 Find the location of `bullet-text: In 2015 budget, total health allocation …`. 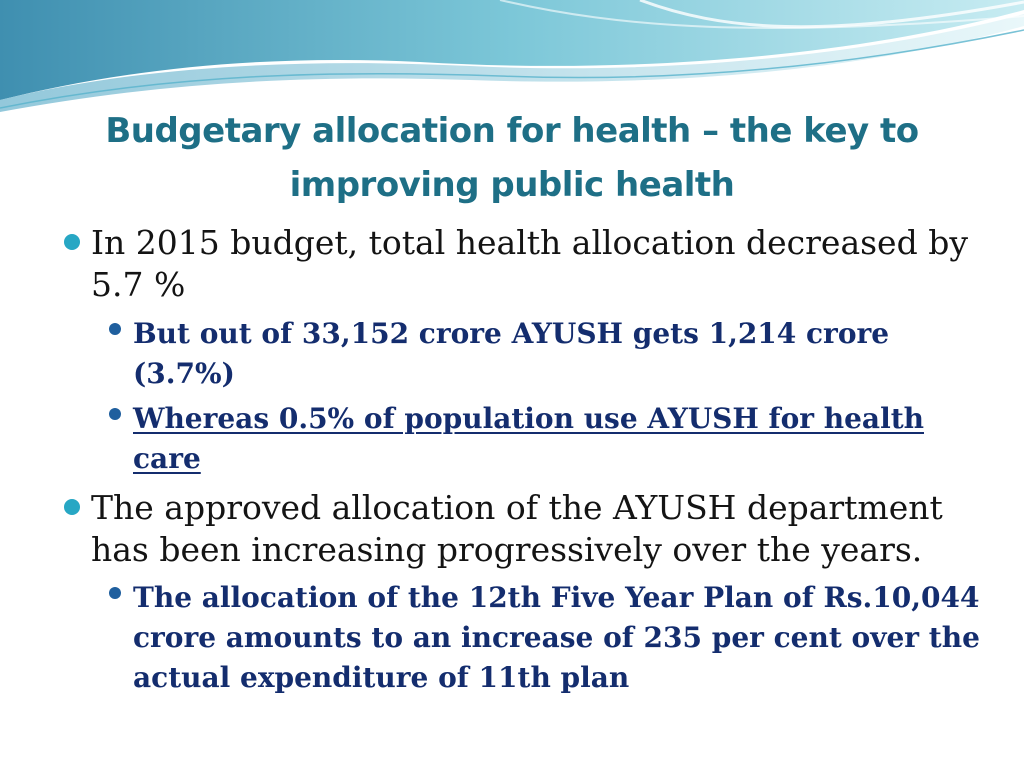

bullet-text: In 2015 budget, total health allocation … is located at coordinates (529, 263).